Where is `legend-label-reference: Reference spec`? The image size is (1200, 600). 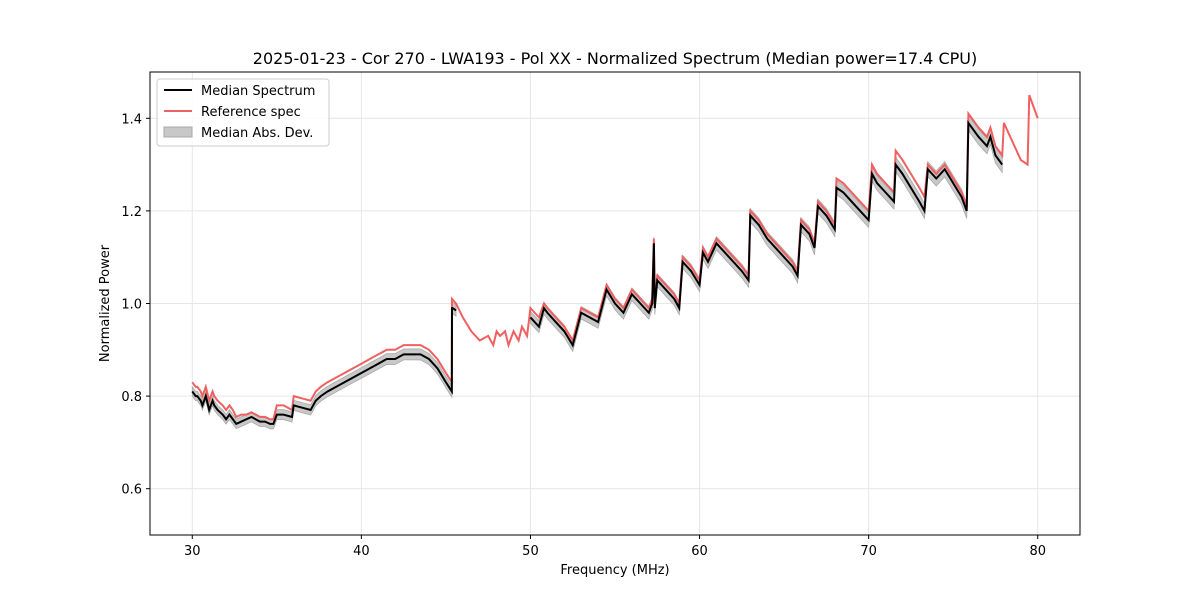
legend-label-reference: Reference spec is located at coordinates (251, 112).